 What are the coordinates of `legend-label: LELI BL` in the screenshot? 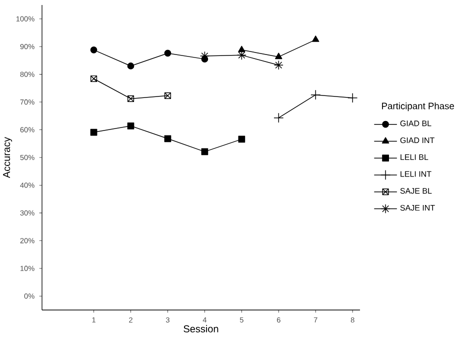 It's located at (414, 157).